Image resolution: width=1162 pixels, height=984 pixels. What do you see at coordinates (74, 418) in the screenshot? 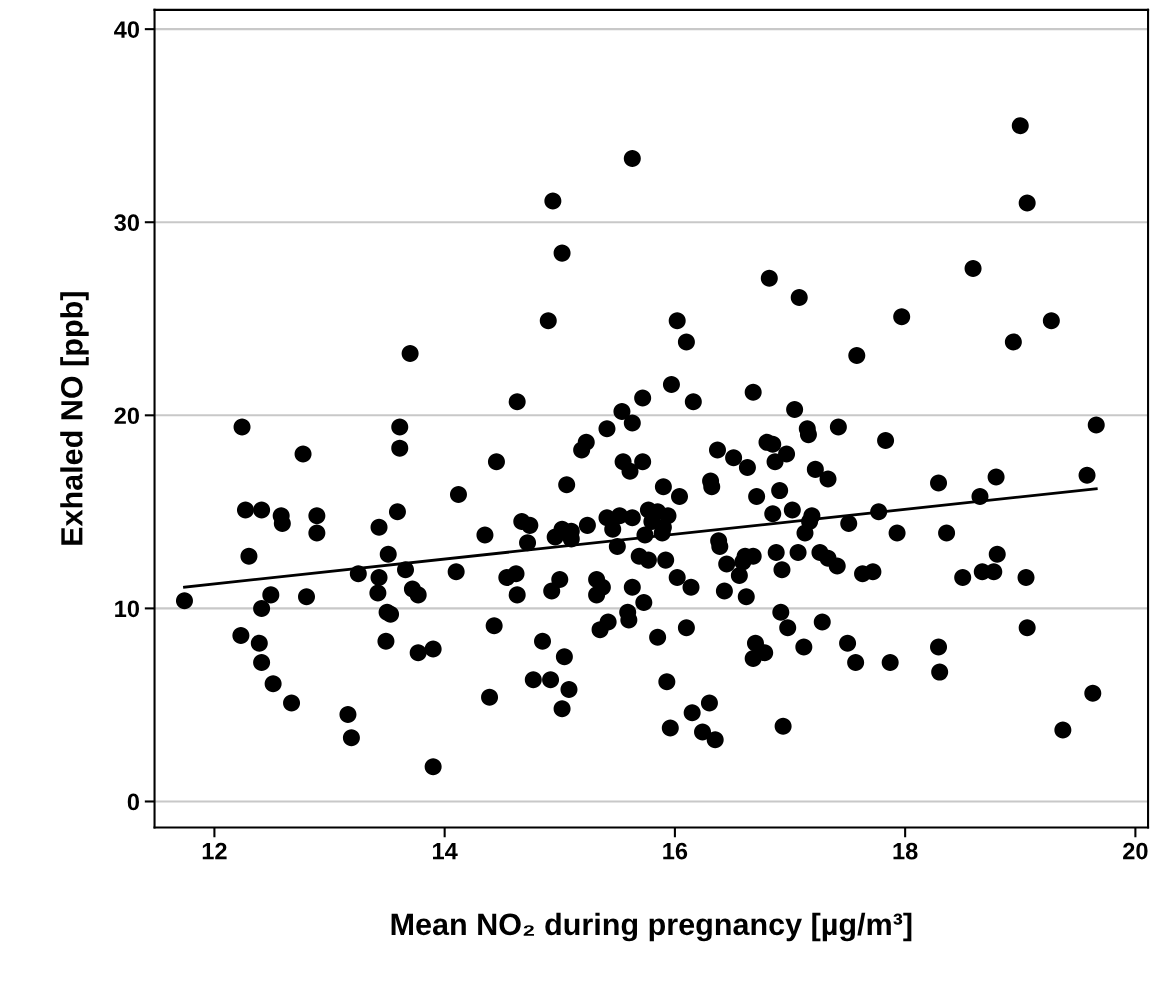
I see `y-axis-title: Exhaled NO [ppb]` at bounding box center [74, 418].